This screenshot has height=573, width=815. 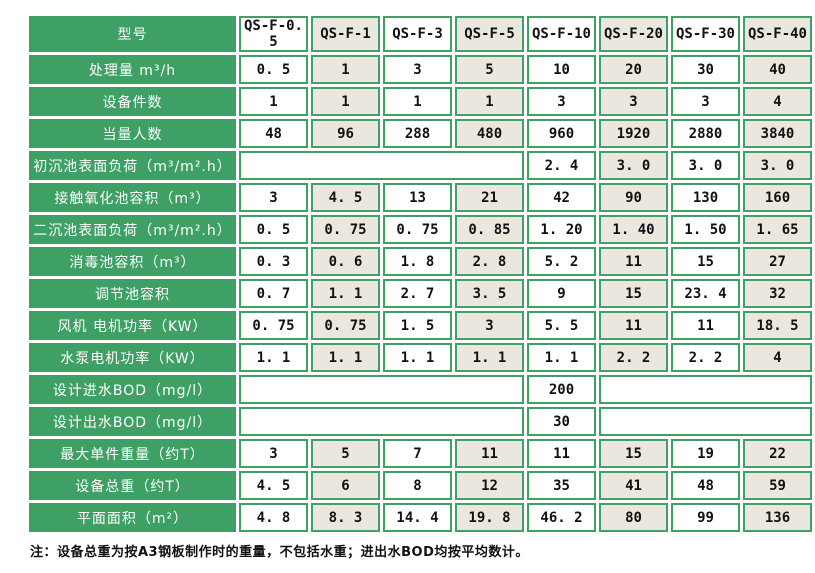 What do you see at coordinates (633, 485) in the screenshot?
I see `cell: 41` at bounding box center [633, 485].